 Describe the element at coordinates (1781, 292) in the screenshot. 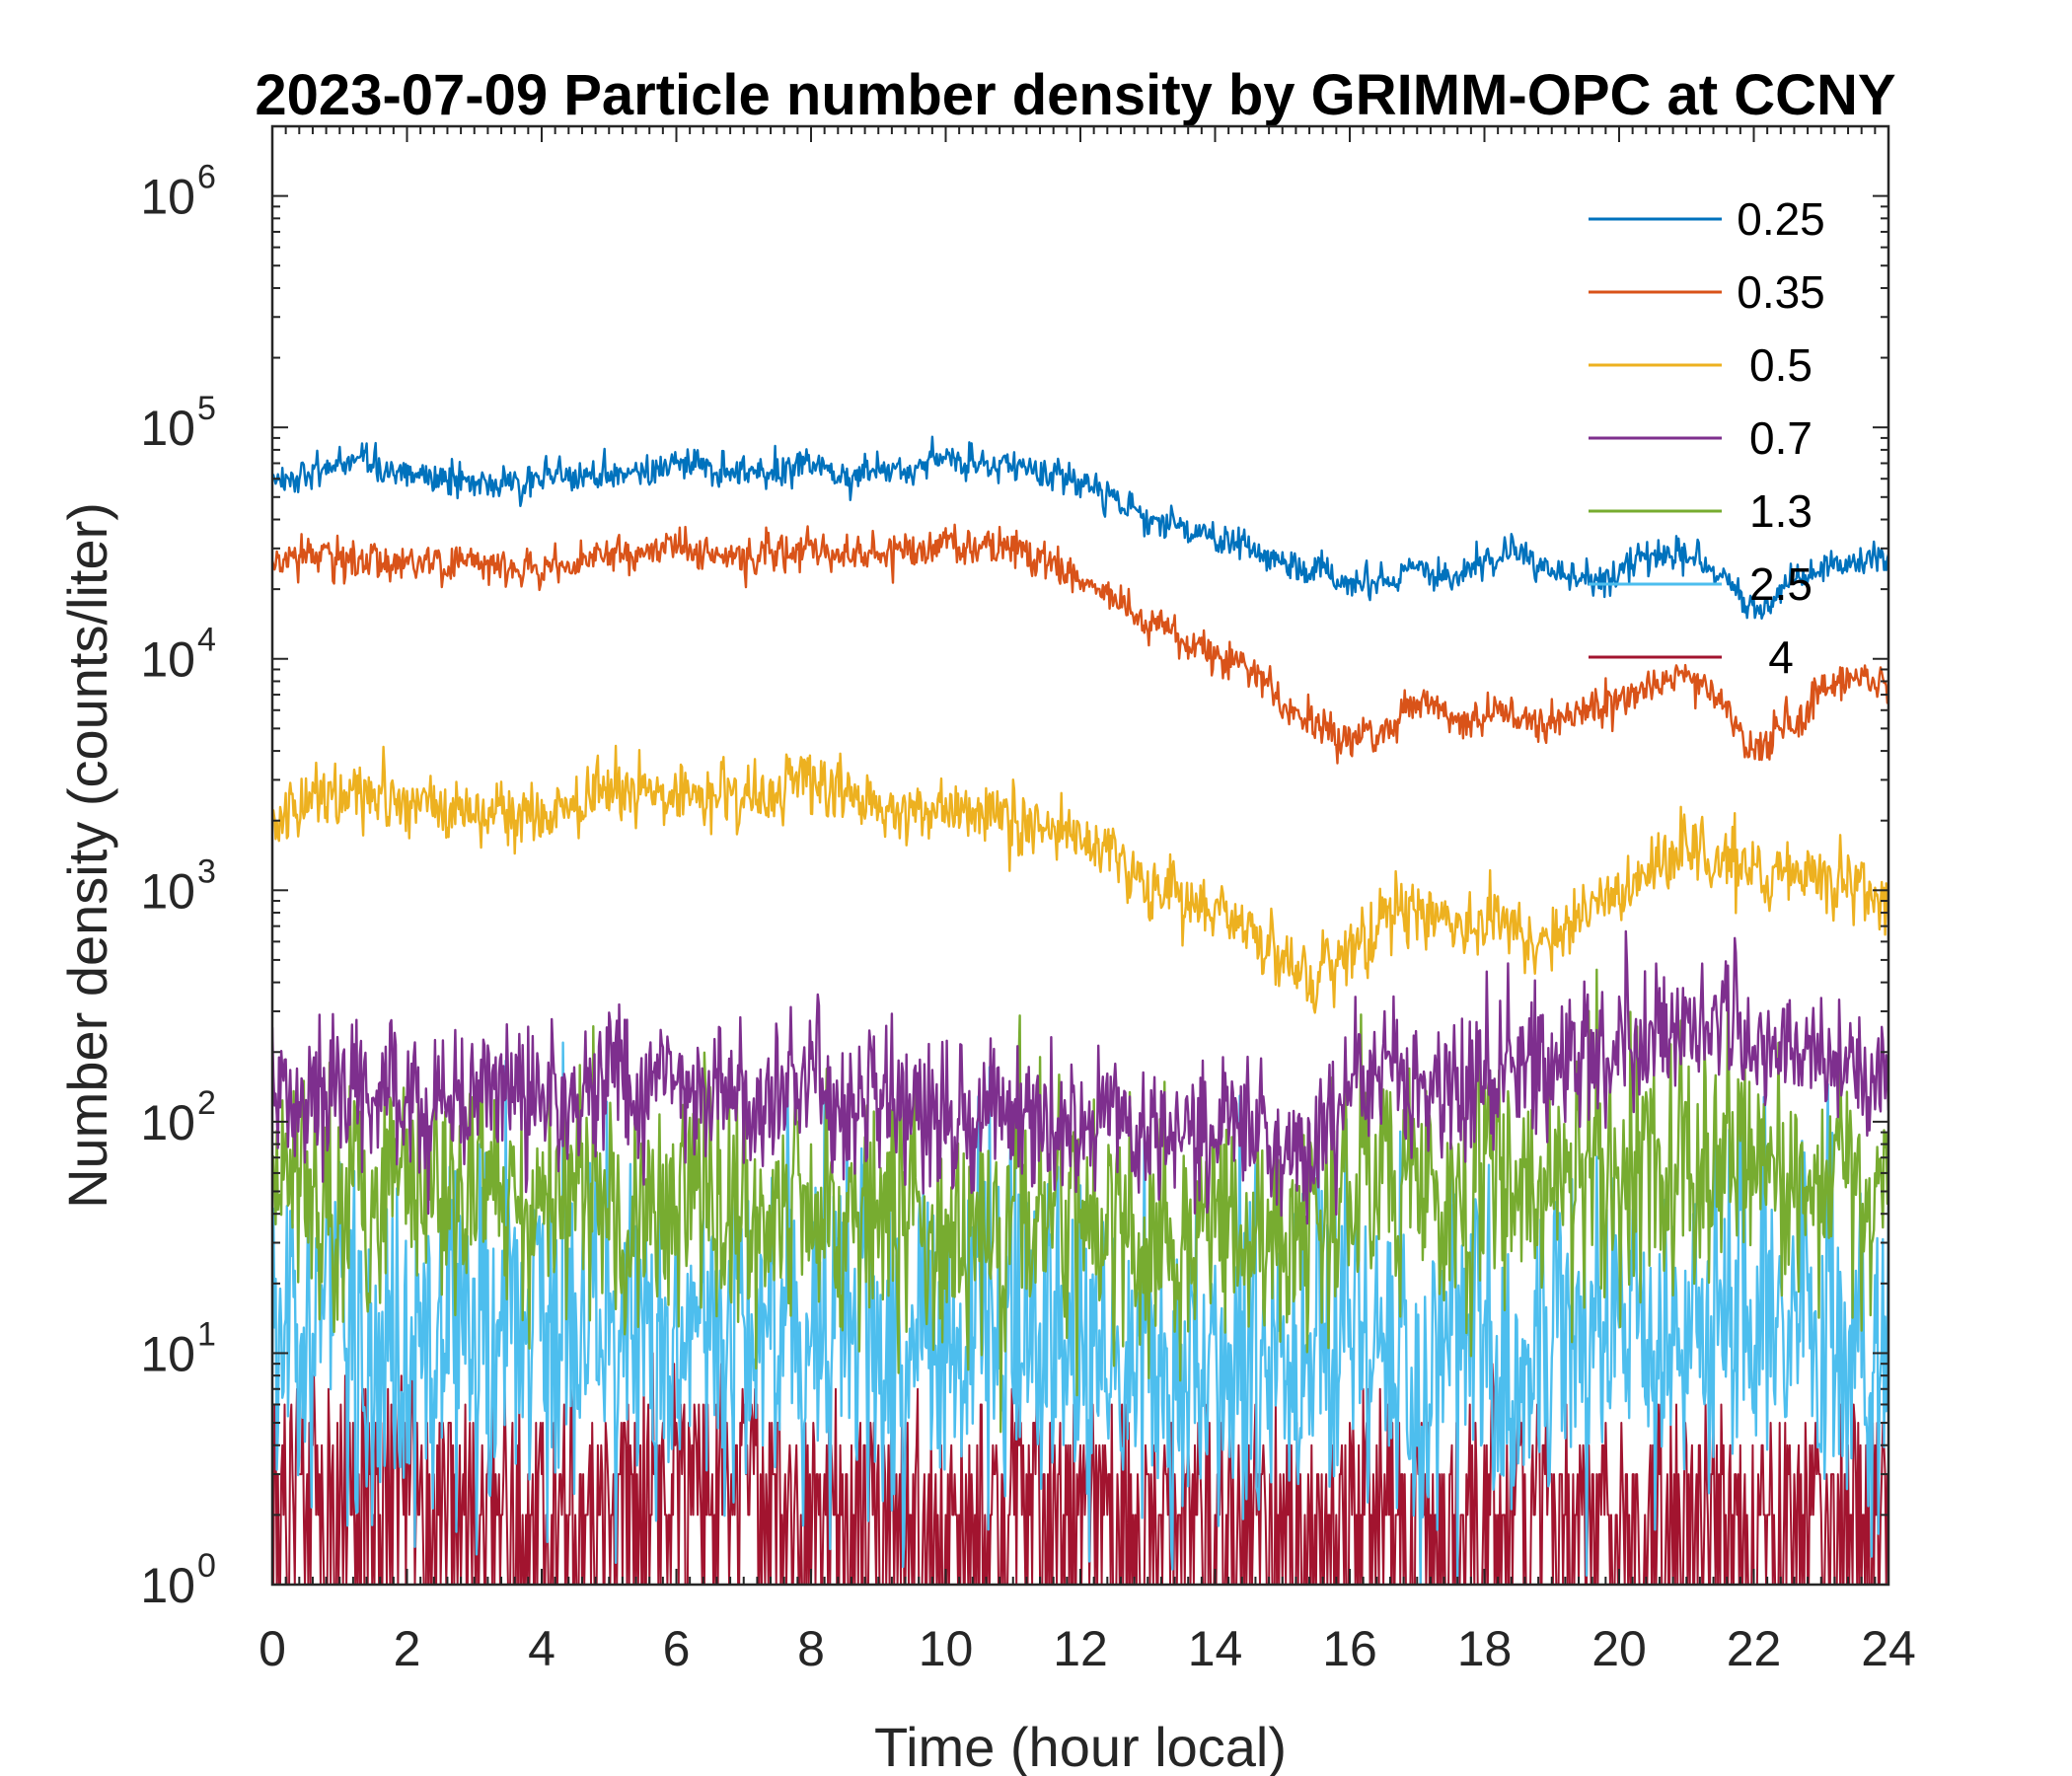

I see `legend-label-0.35: 0.35` at that location.